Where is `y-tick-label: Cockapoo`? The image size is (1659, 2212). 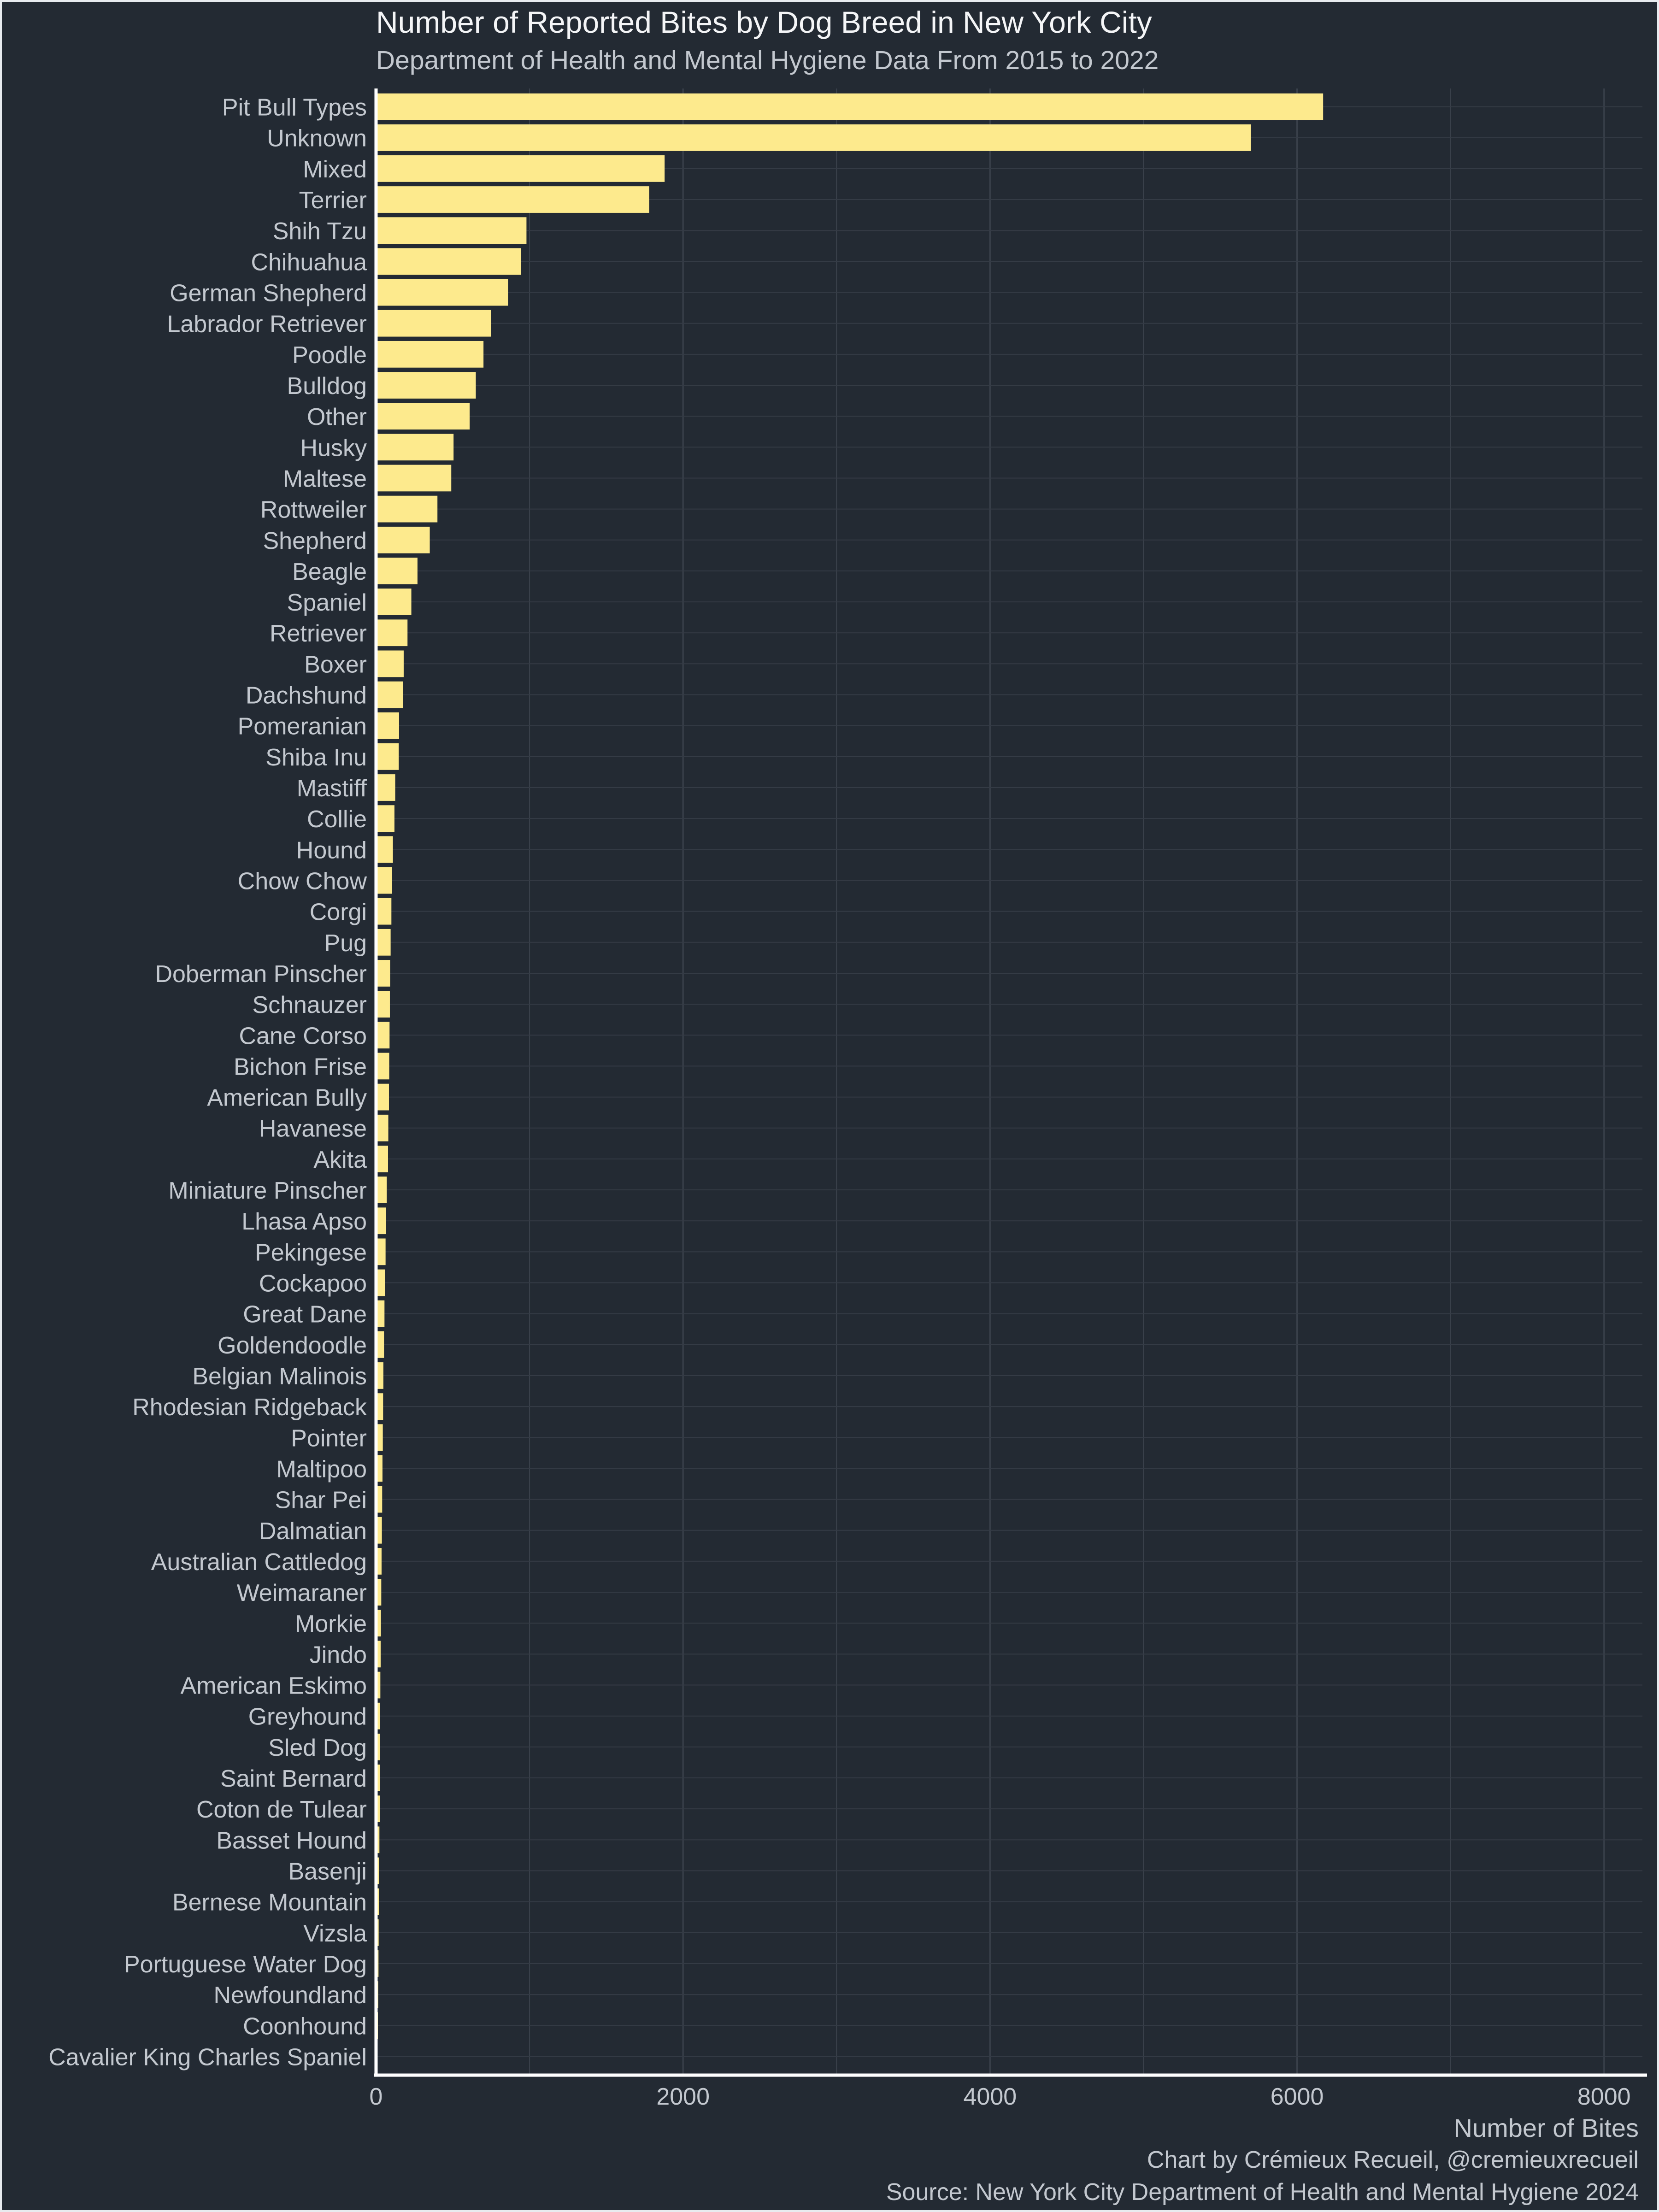 y-tick-label: Cockapoo is located at coordinates (313, 1284).